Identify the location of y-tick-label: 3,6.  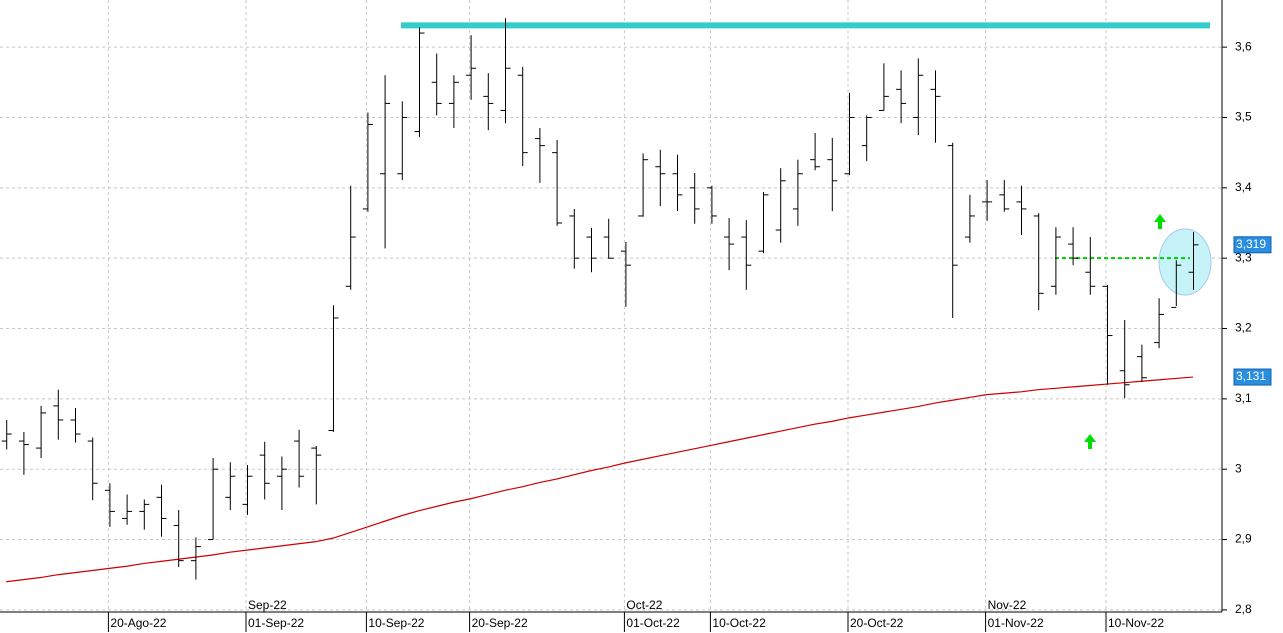
(1243, 46).